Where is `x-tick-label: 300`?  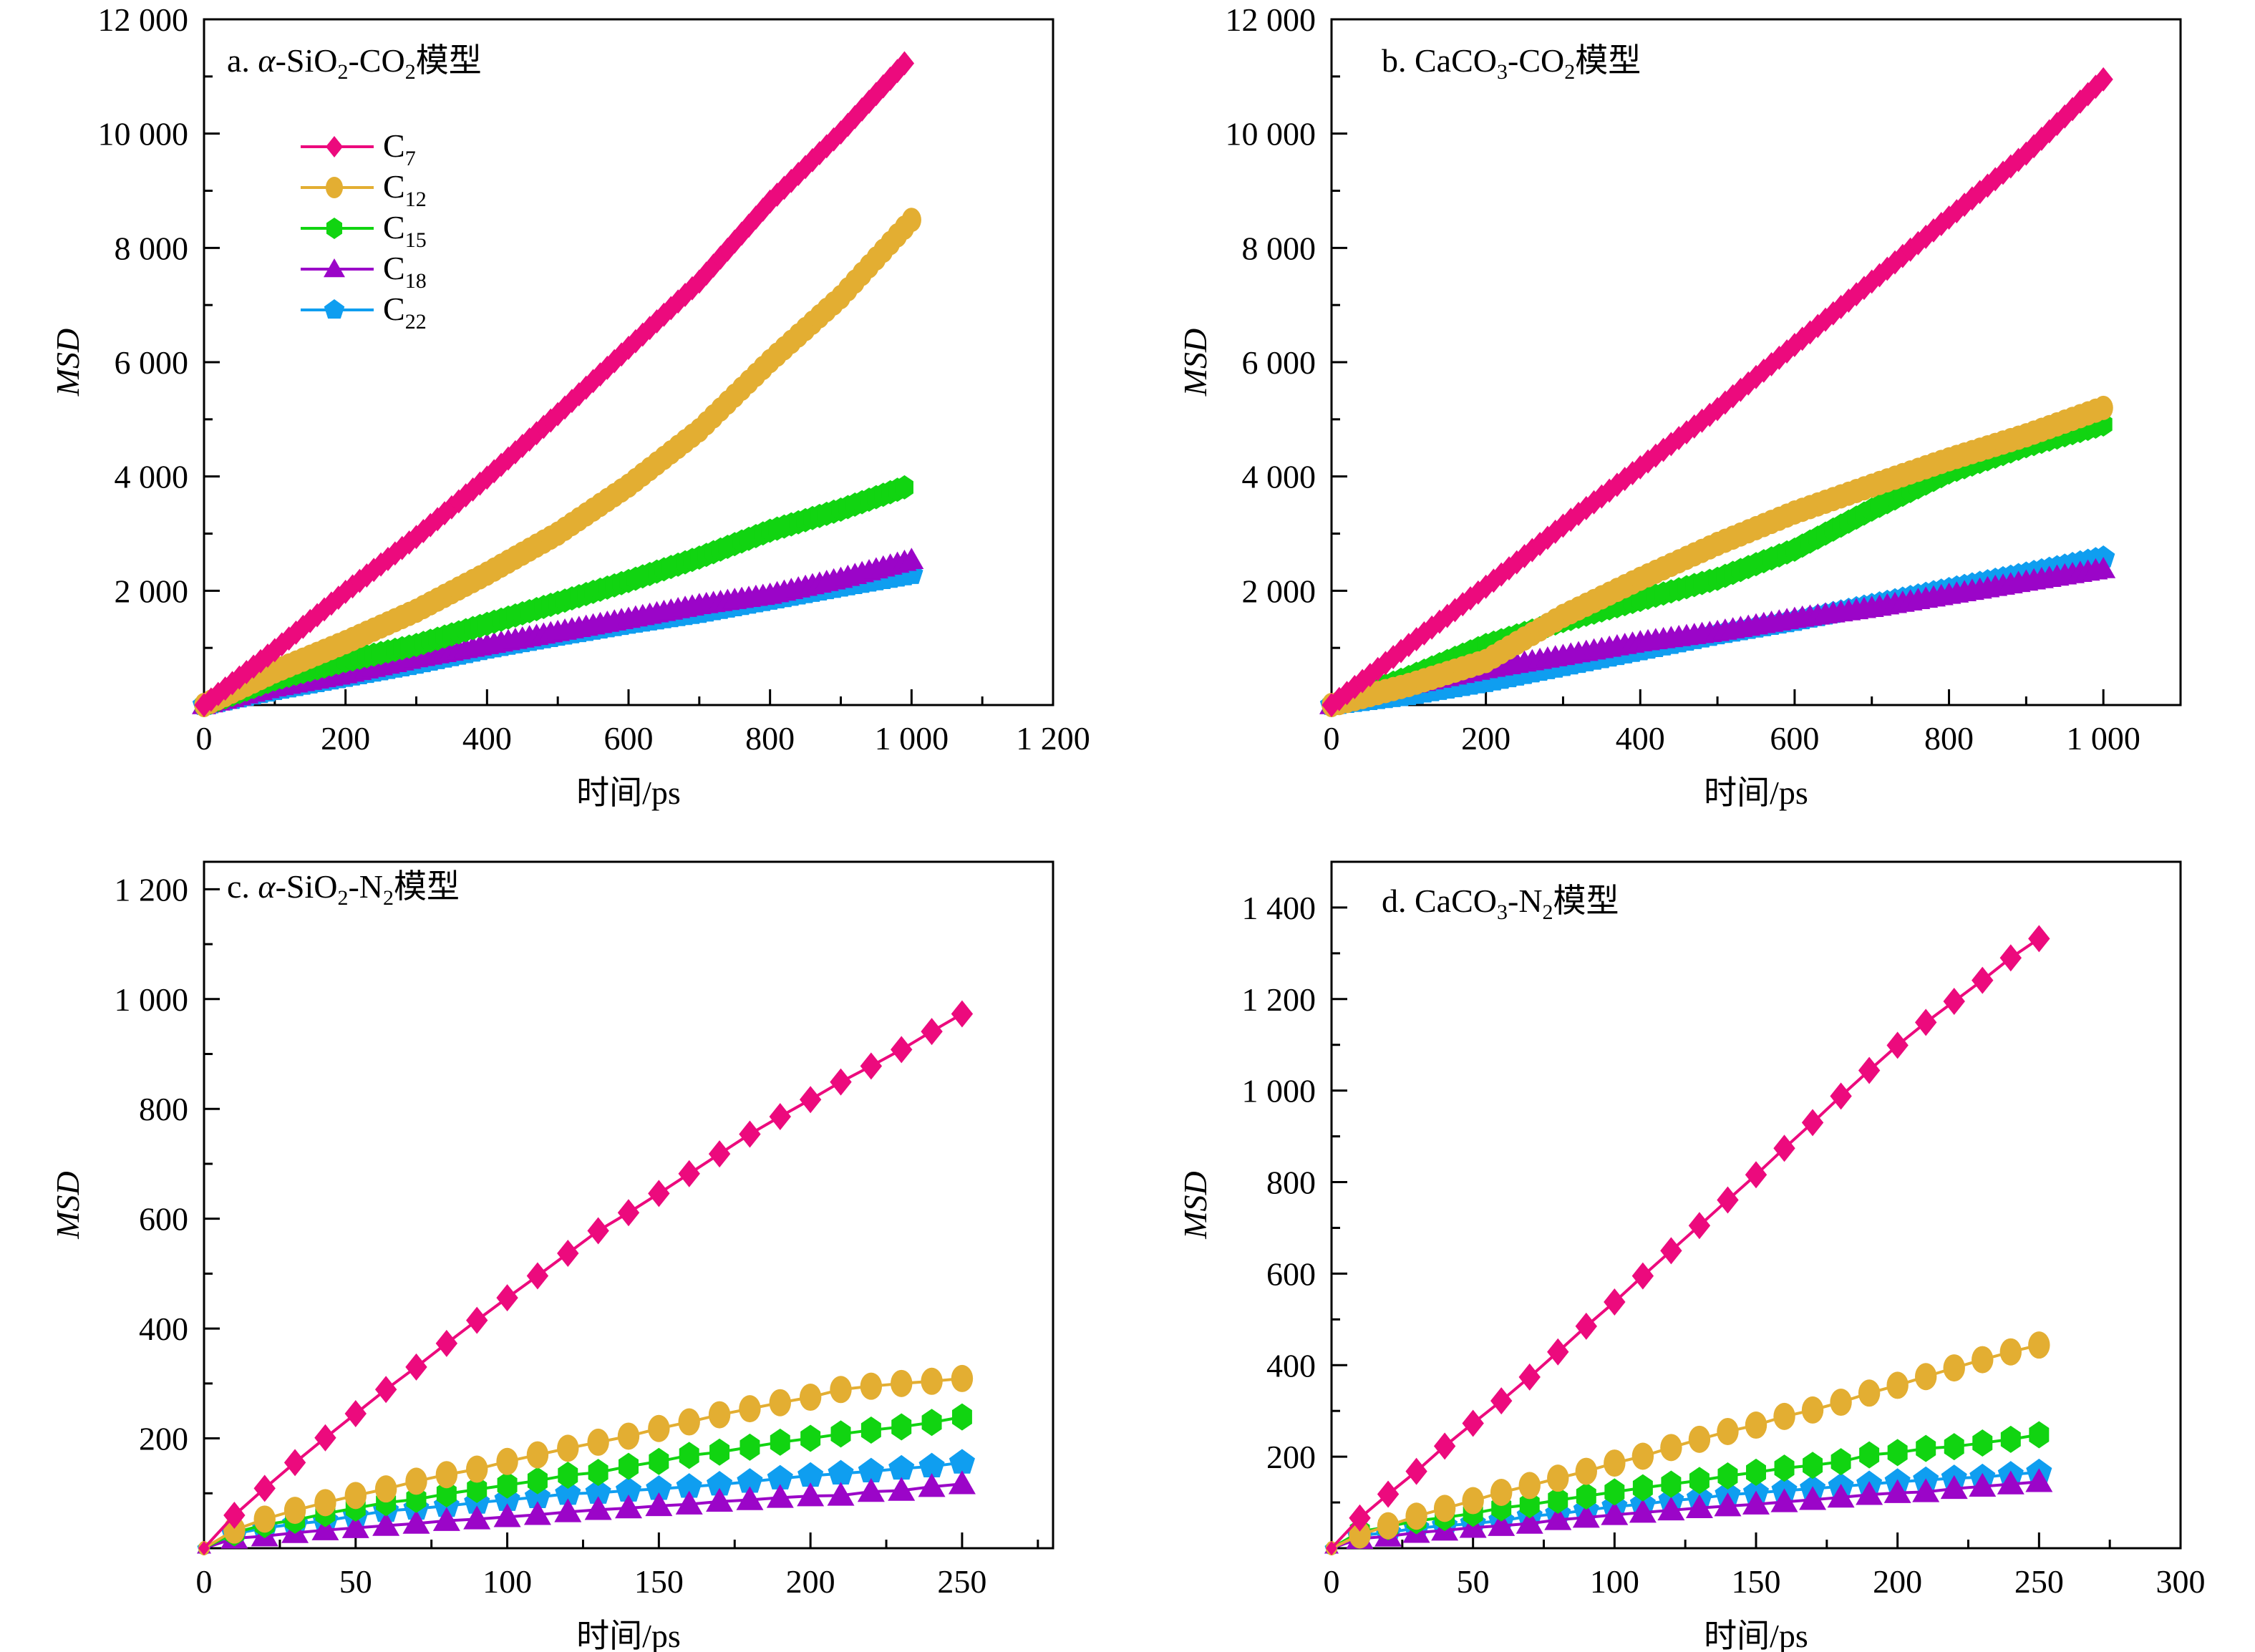 x-tick-label: 300 is located at coordinates (2181, 1581).